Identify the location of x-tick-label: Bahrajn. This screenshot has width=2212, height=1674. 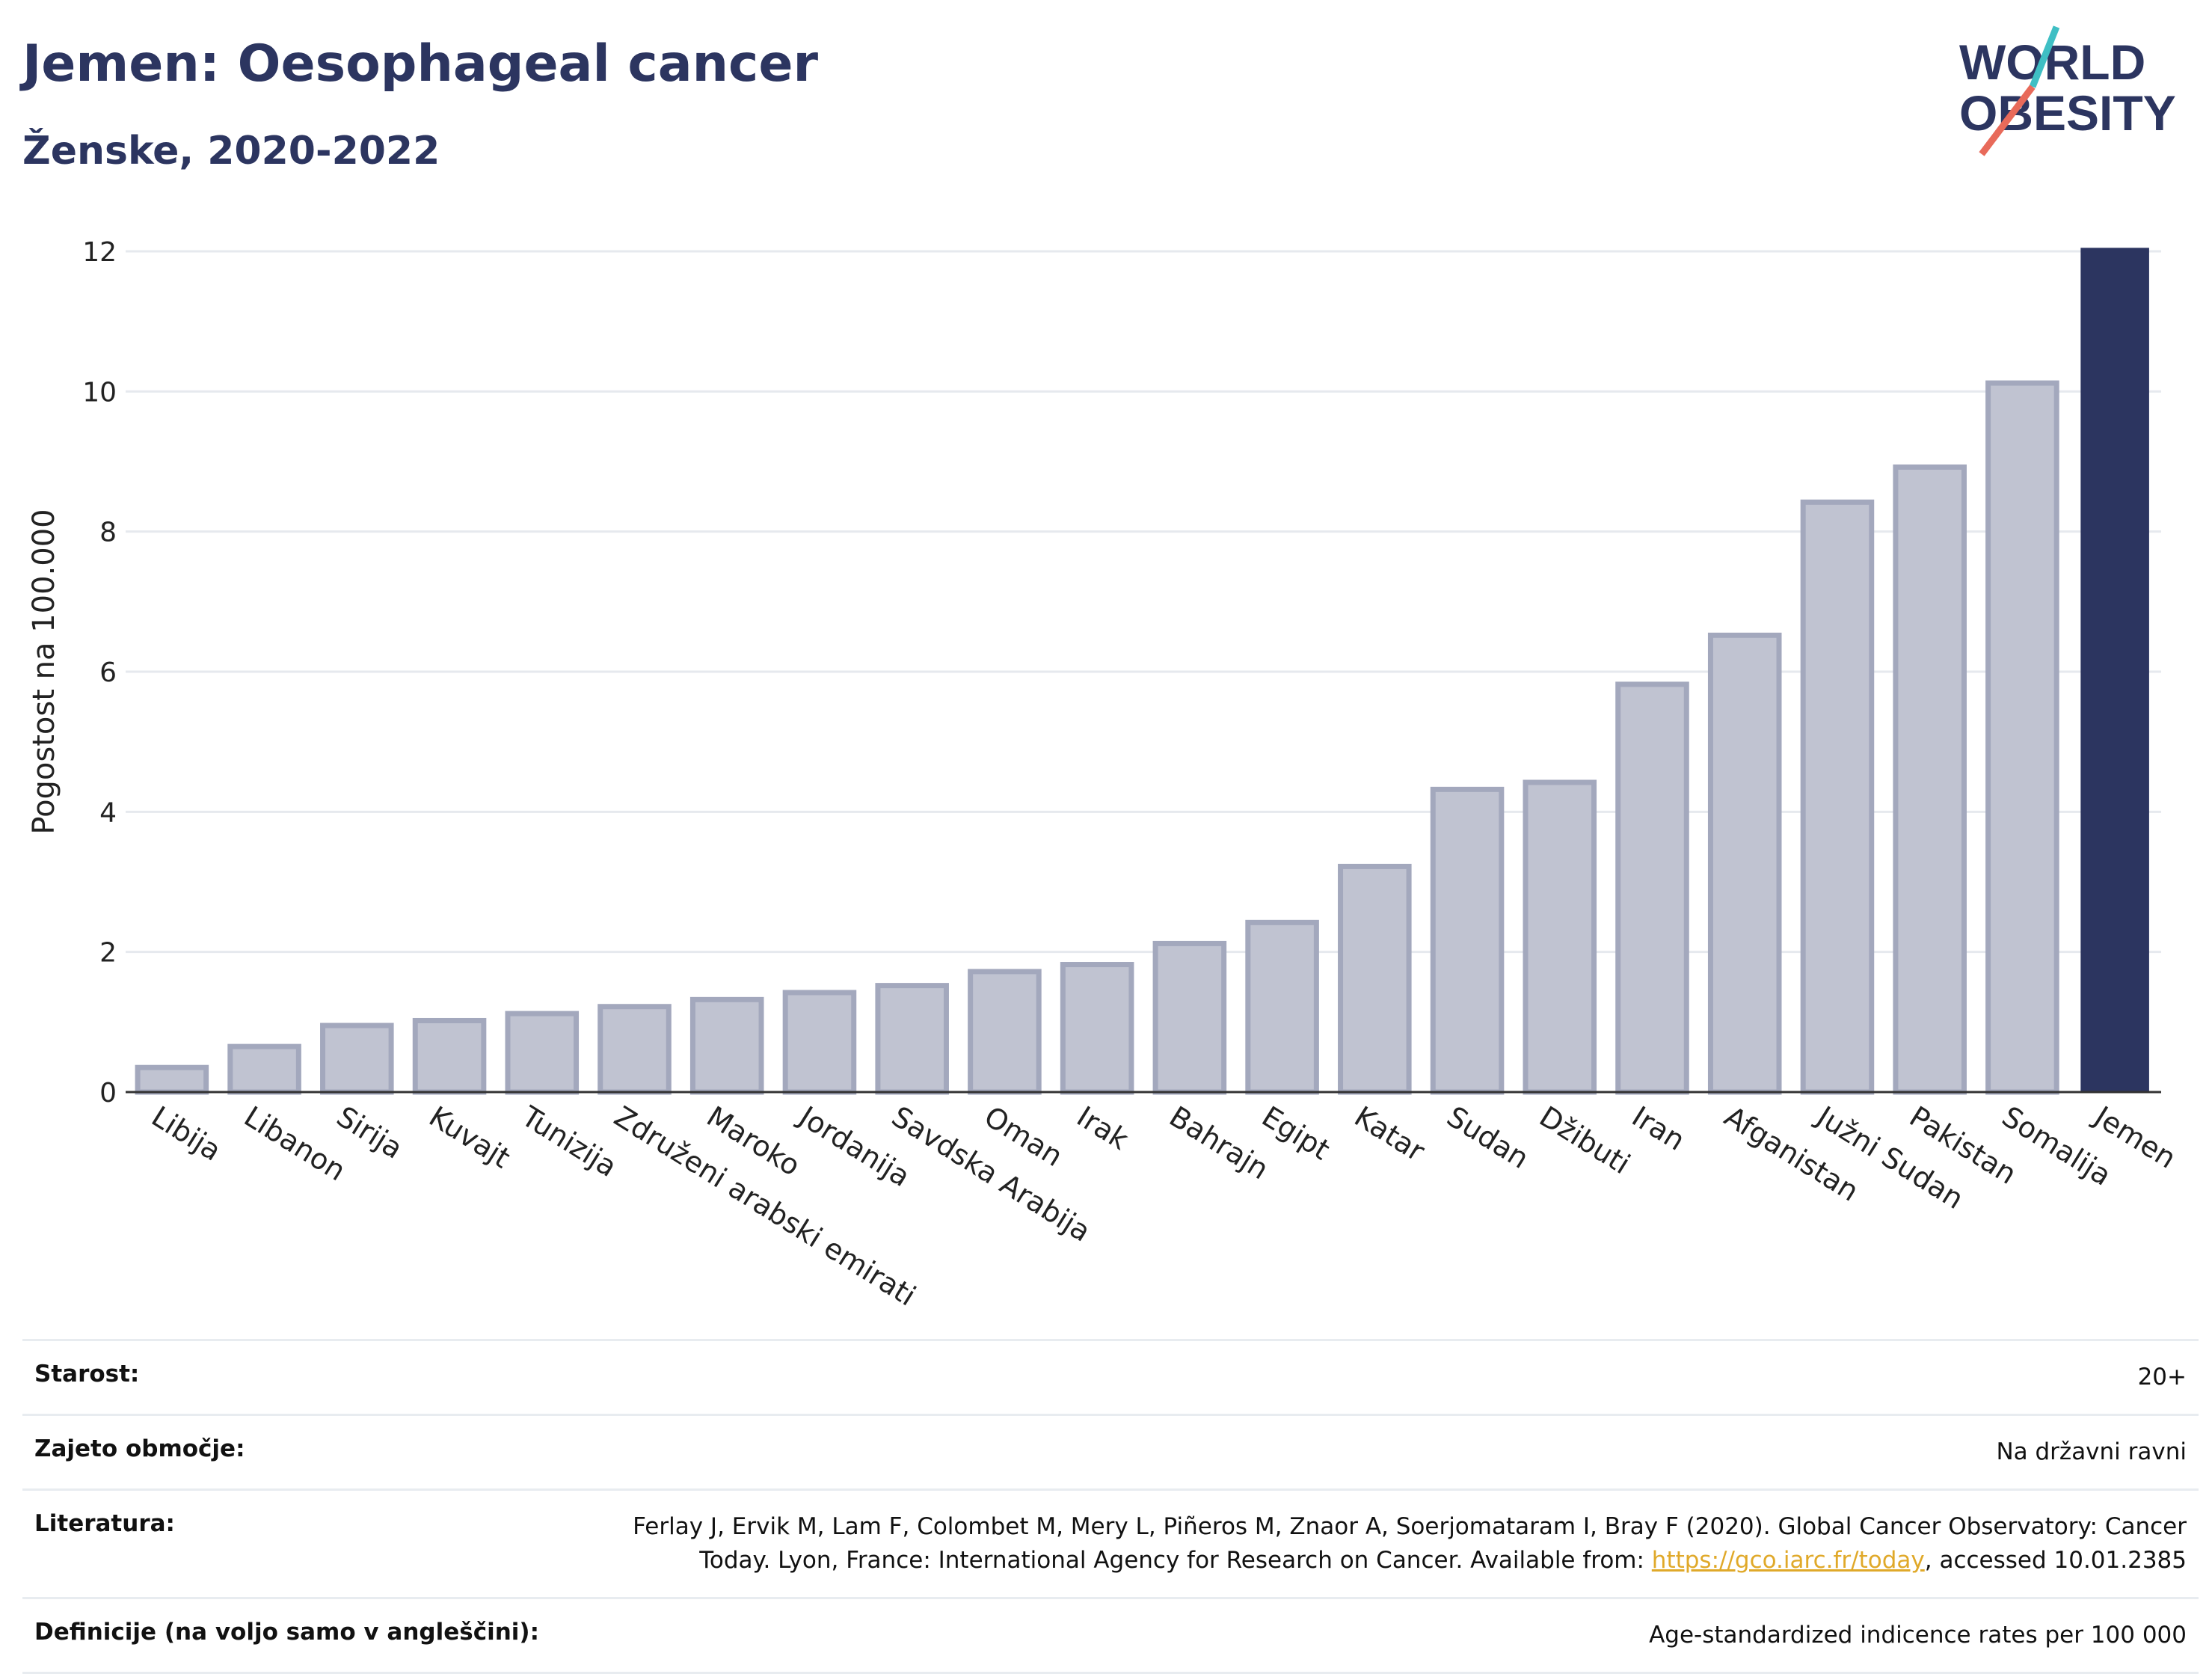
(1219, 1143).